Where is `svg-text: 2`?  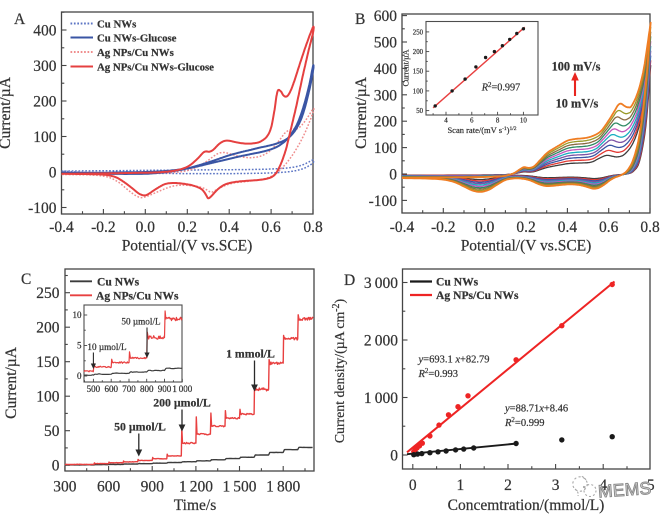 svg-text: 2 is located at coordinates (508, 485).